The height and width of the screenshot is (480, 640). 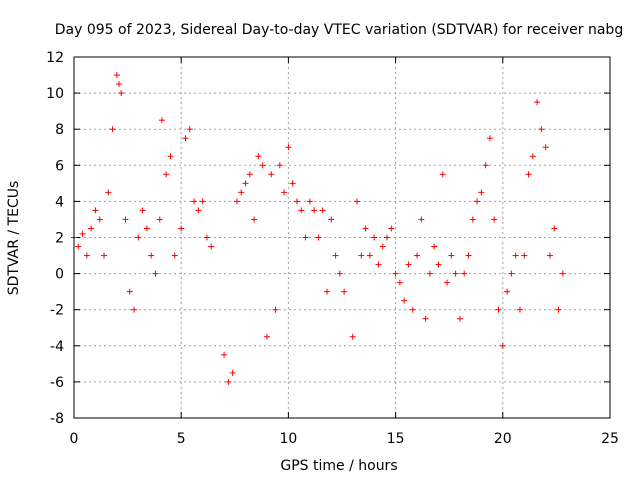 I want to click on y-tick-label: 12, so click(x=55, y=58).